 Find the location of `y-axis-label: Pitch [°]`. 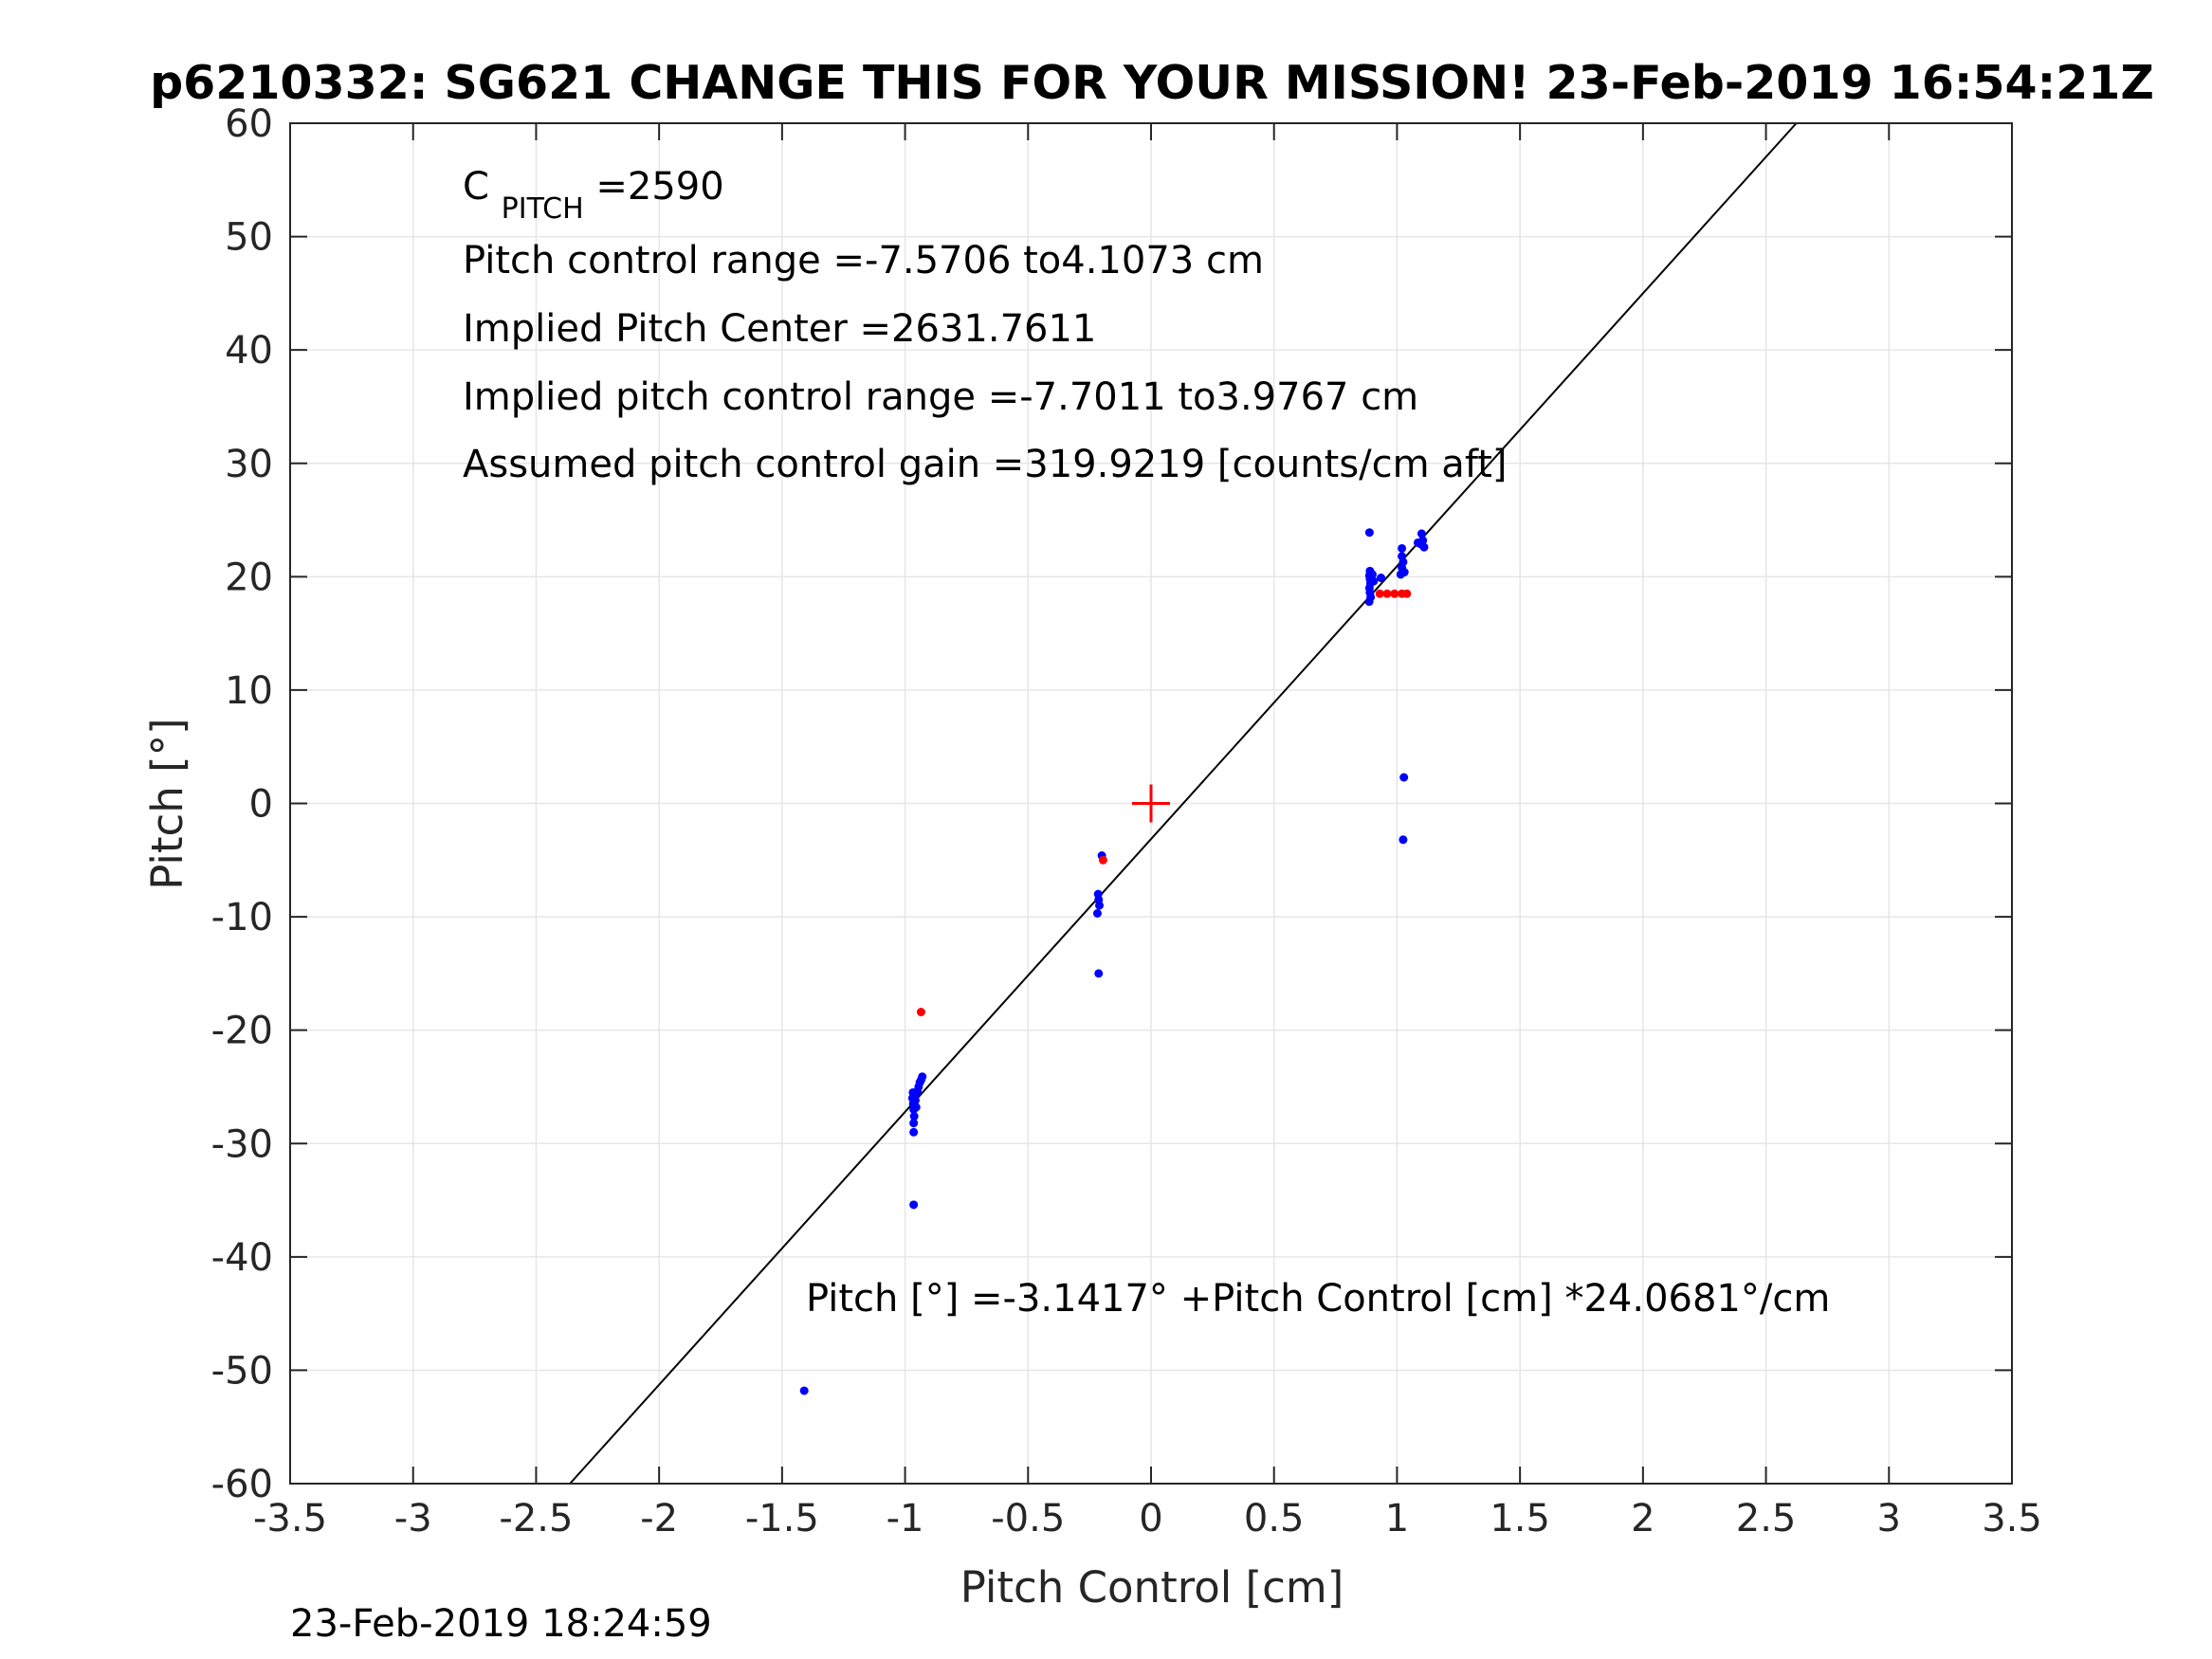

y-axis-label: Pitch [°] is located at coordinates (167, 803).